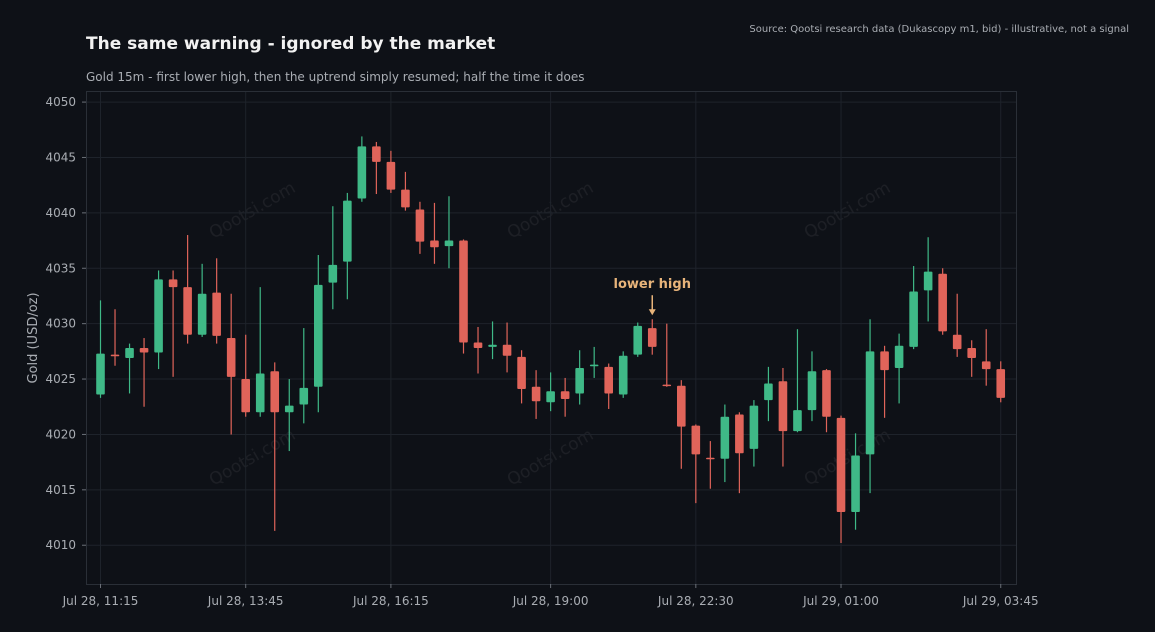  I want to click on annotation-arrow-head, so click(652, 312).